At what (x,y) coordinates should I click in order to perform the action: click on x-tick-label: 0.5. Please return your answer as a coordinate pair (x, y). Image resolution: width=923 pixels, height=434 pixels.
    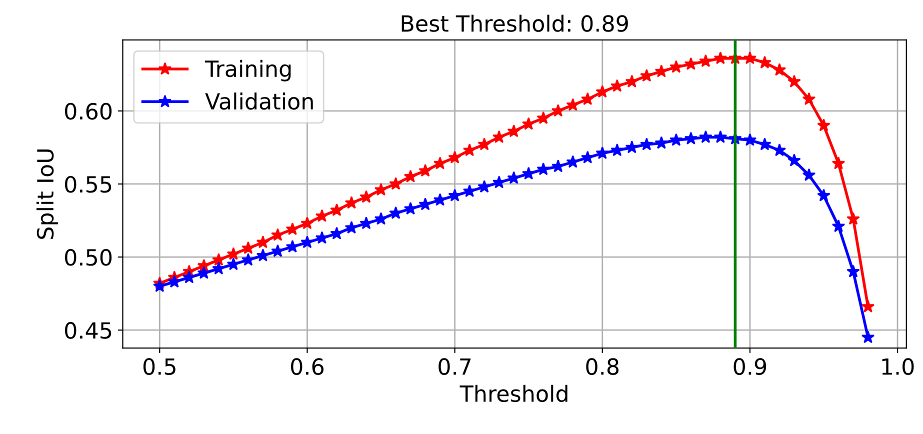
    Looking at the image, I should click on (159, 366).